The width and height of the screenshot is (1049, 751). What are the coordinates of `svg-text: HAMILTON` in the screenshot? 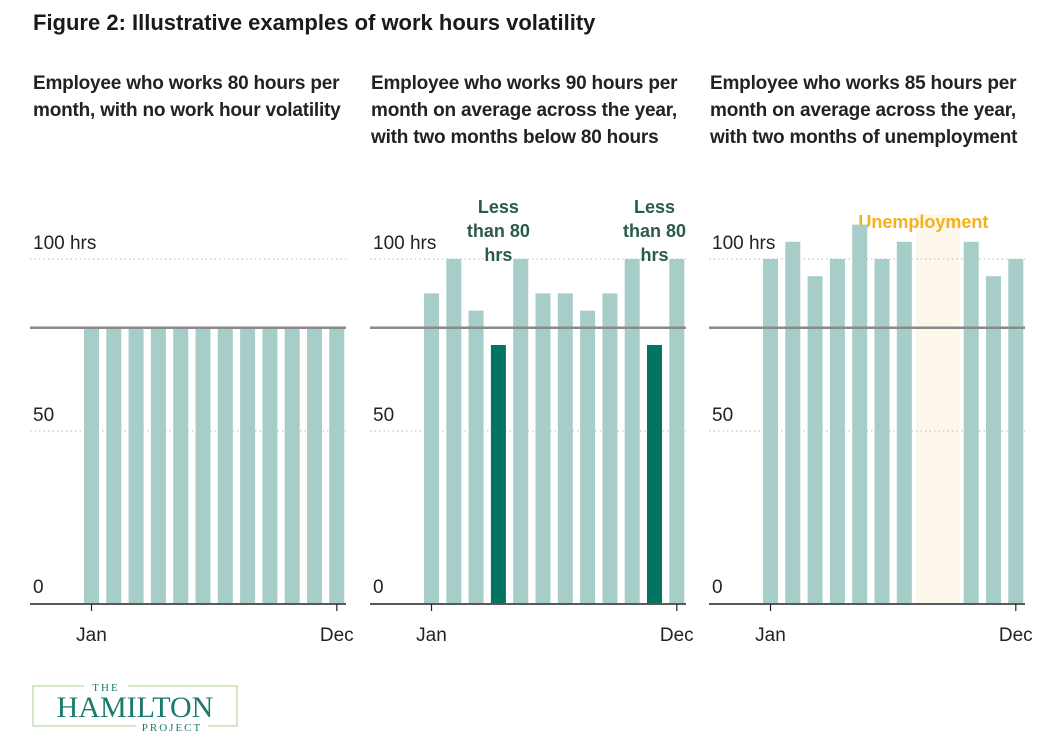 It's located at (135, 707).